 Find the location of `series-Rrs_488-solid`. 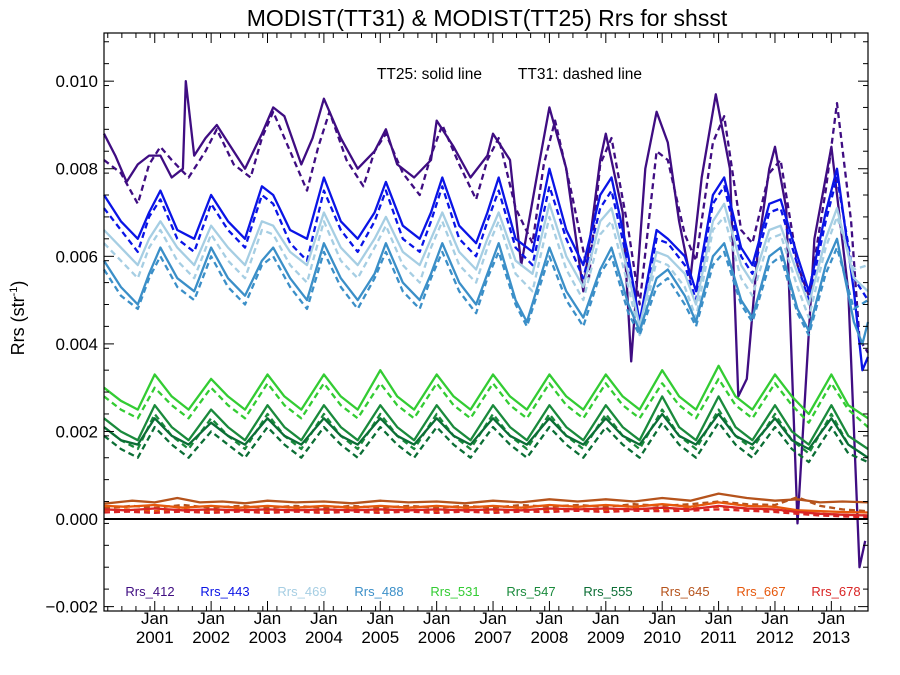

series-Rrs_488-solid is located at coordinates (486, 291).